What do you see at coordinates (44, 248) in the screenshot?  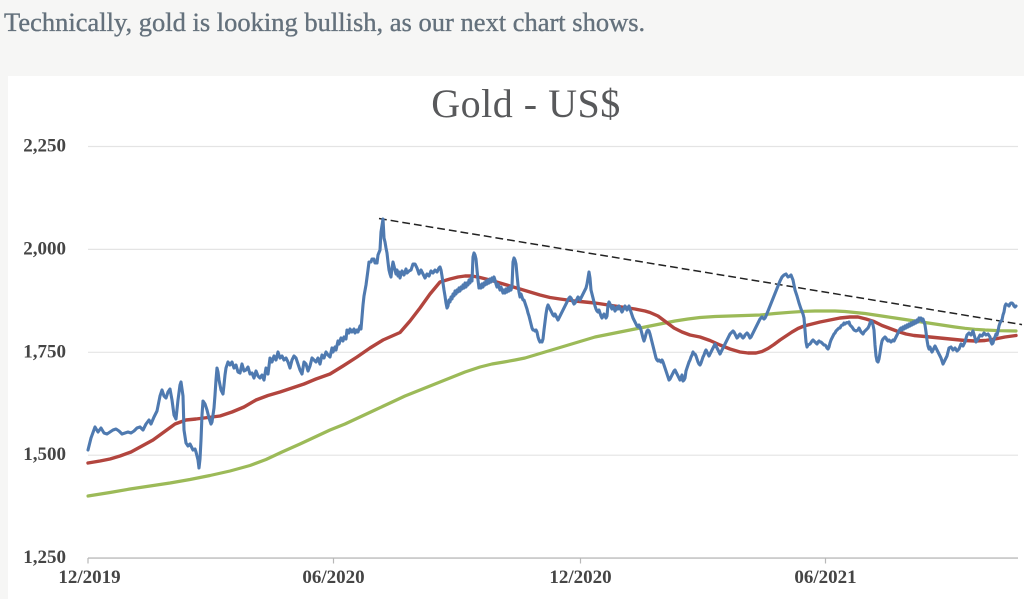 I see `svg-text: 2,000` at bounding box center [44, 248].